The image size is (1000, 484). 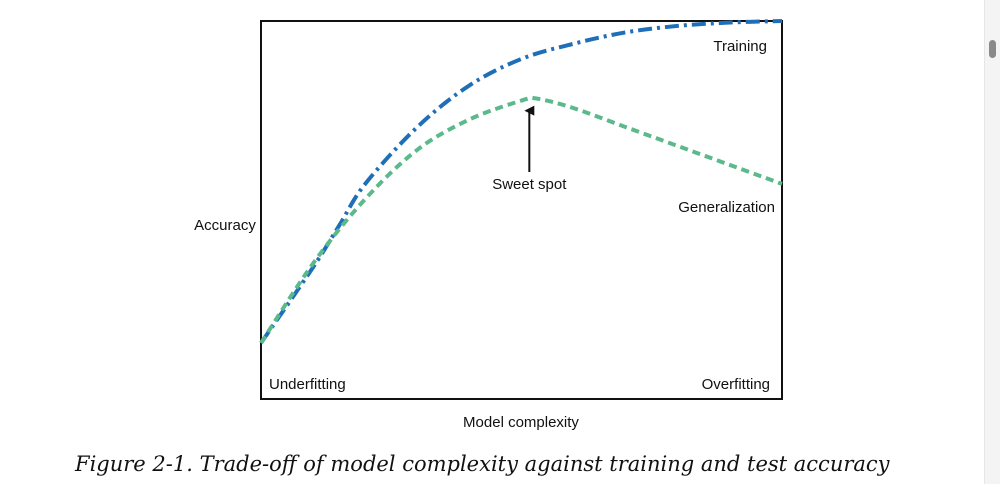 What do you see at coordinates (992, 242) in the screenshot?
I see `vertical-scrollbar` at bounding box center [992, 242].